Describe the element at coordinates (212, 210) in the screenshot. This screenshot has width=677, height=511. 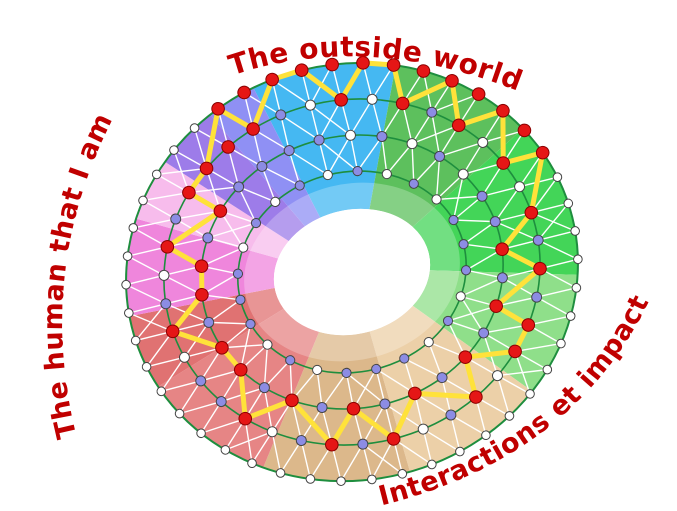
I see `sector-pink-light` at that location.